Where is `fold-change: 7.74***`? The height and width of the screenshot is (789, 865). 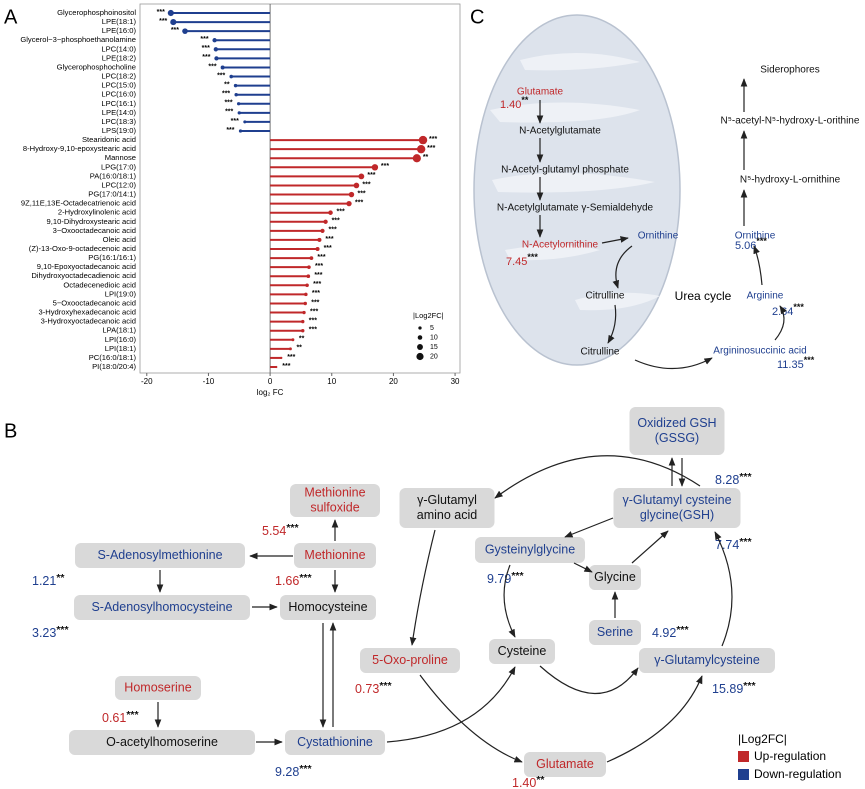
fold-change: 7.74*** is located at coordinates (734, 544).